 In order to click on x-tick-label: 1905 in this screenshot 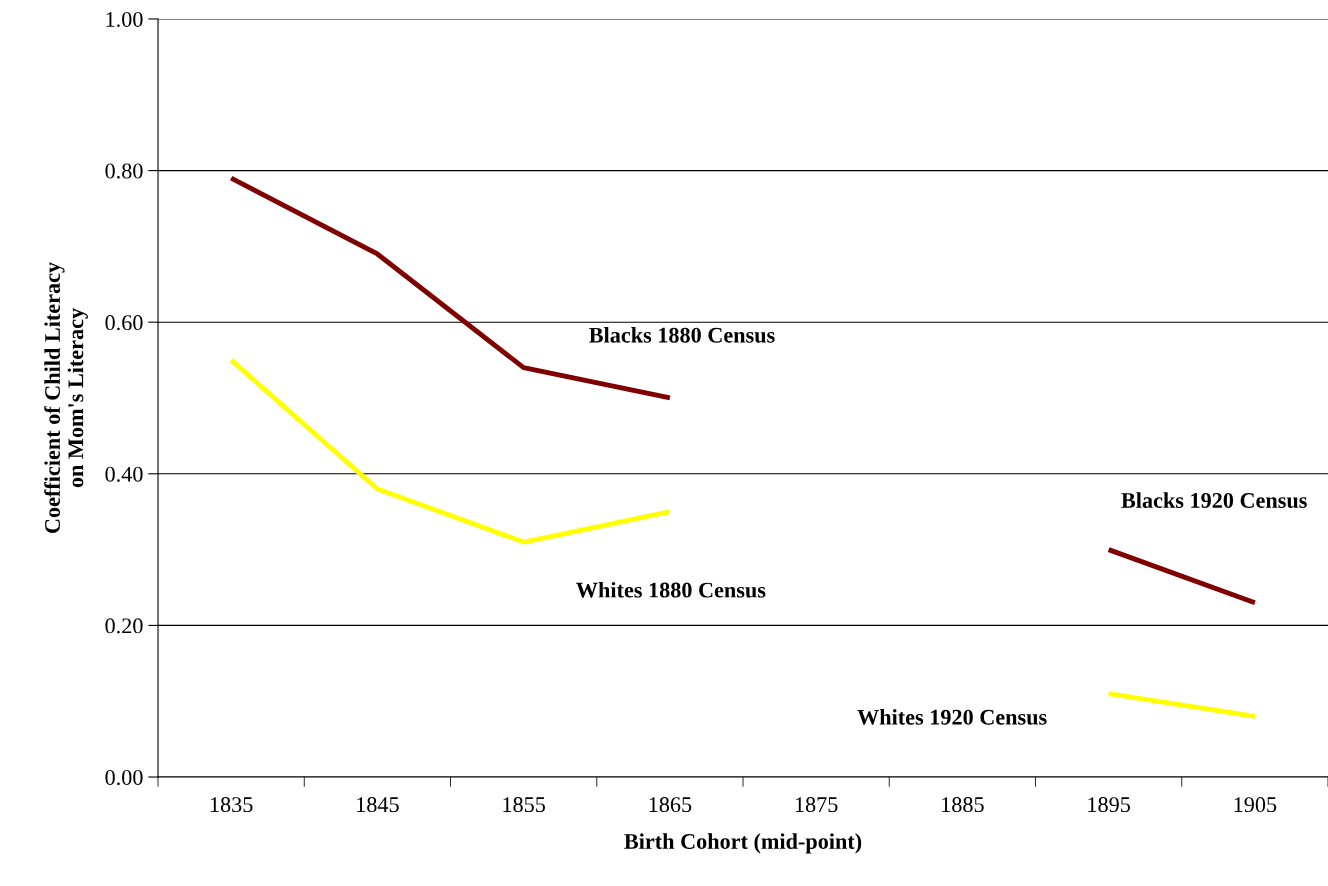, I will do `click(1255, 805)`.